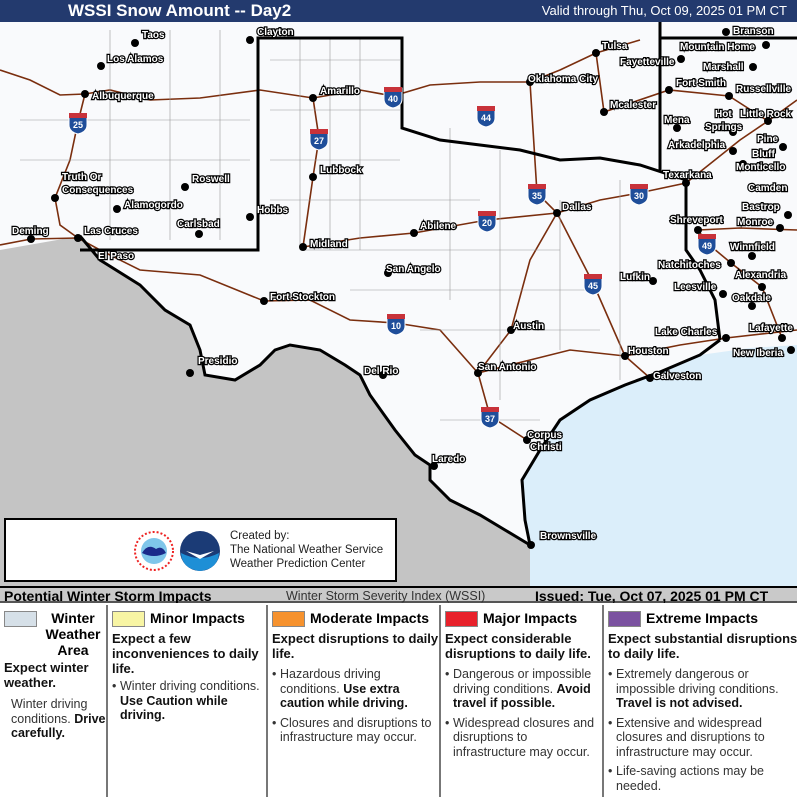 This screenshot has width=797, height=797. I want to click on city-label: Lufkin, so click(635, 277).